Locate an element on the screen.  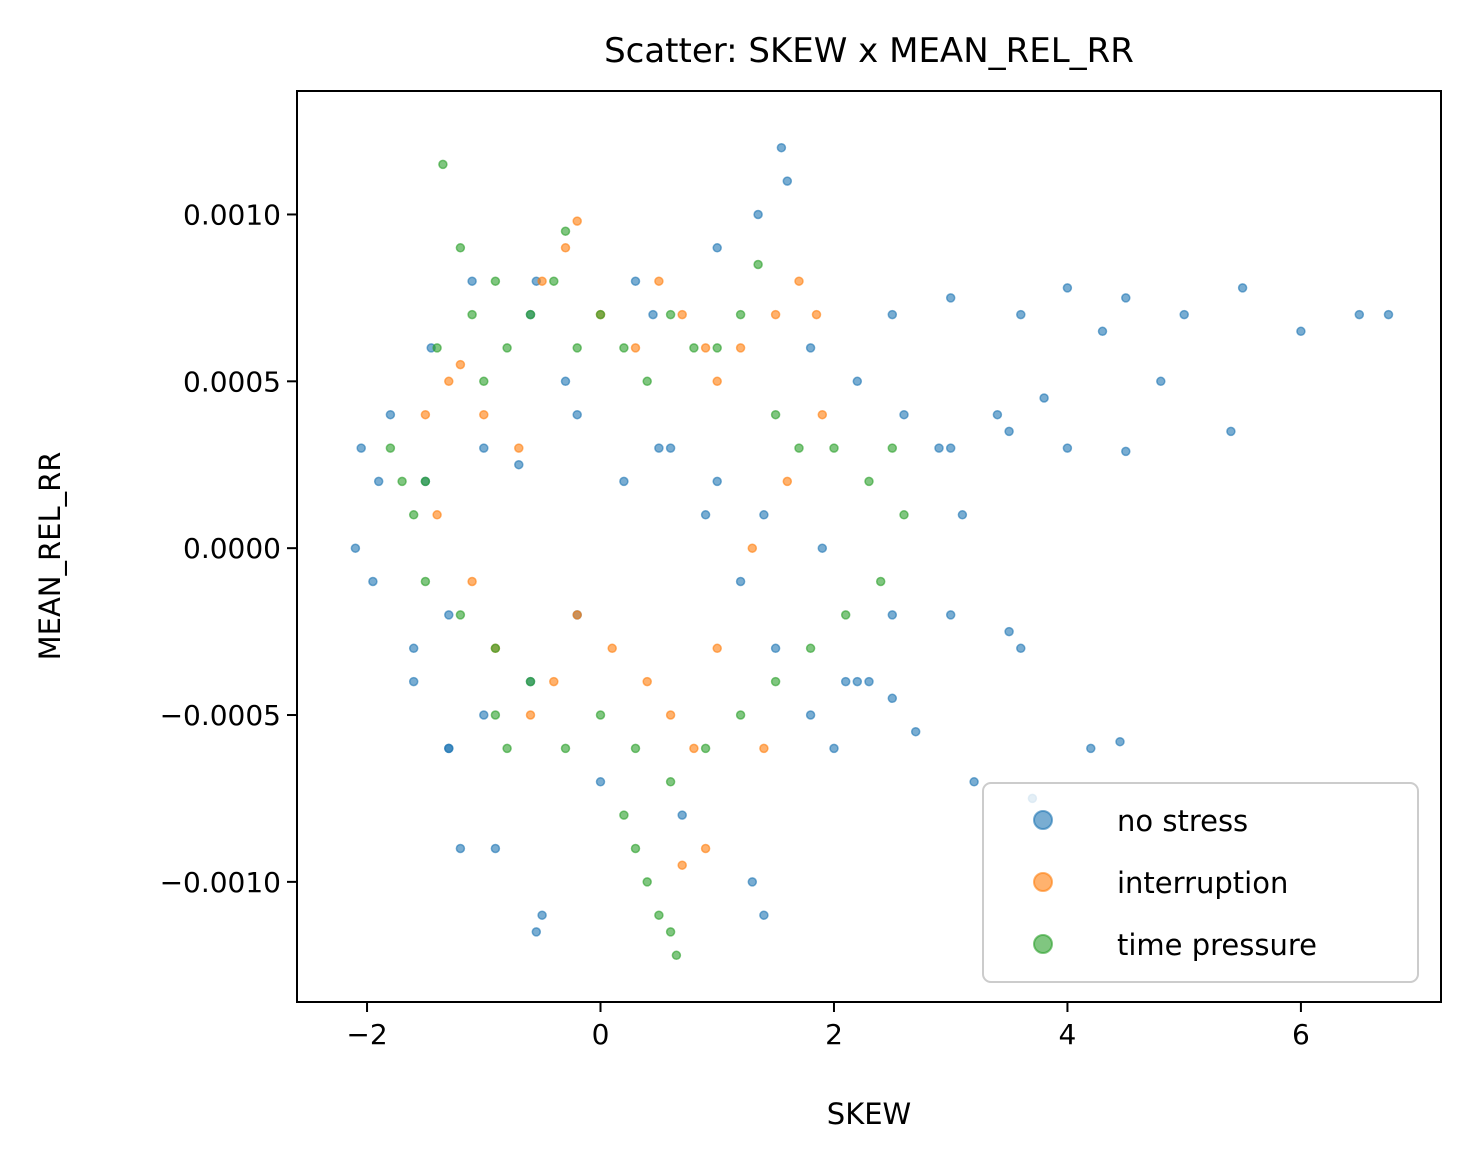
y-tick-label: 0.0005 is located at coordinates (232, 381).